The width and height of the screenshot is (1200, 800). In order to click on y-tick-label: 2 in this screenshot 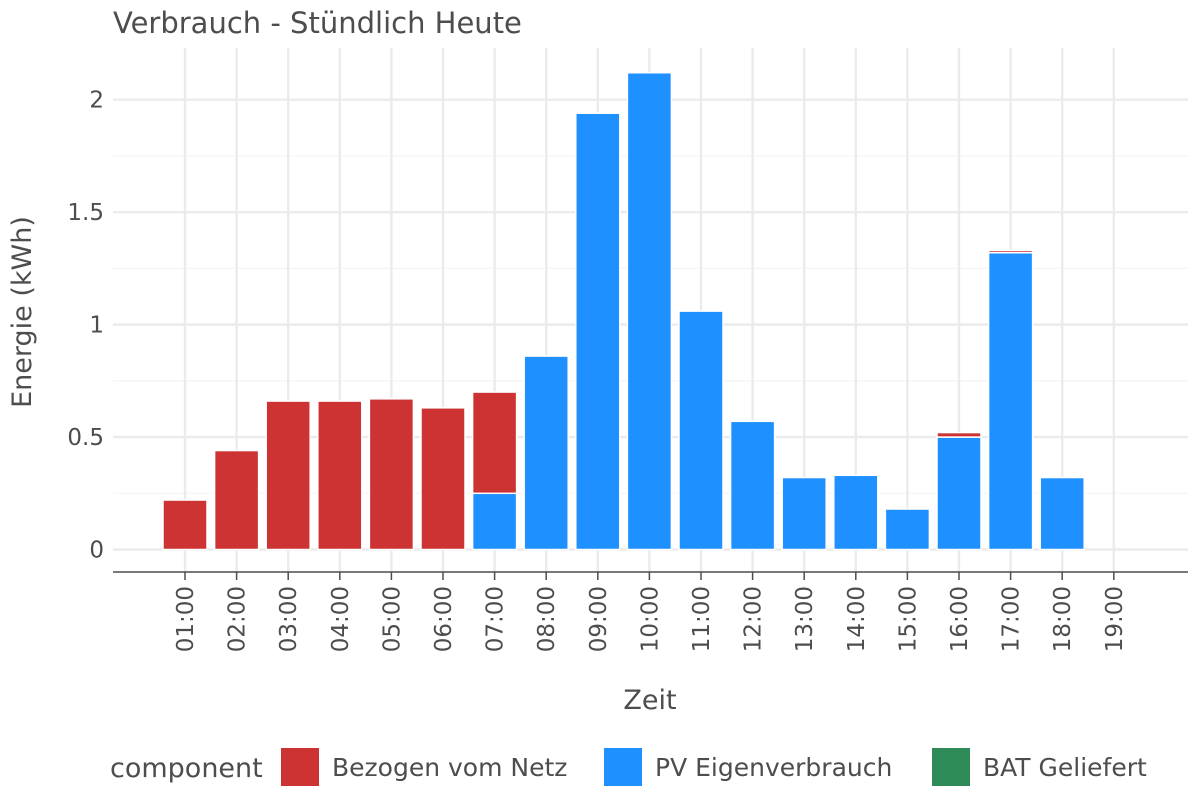, I will do `click(96, 101)`.